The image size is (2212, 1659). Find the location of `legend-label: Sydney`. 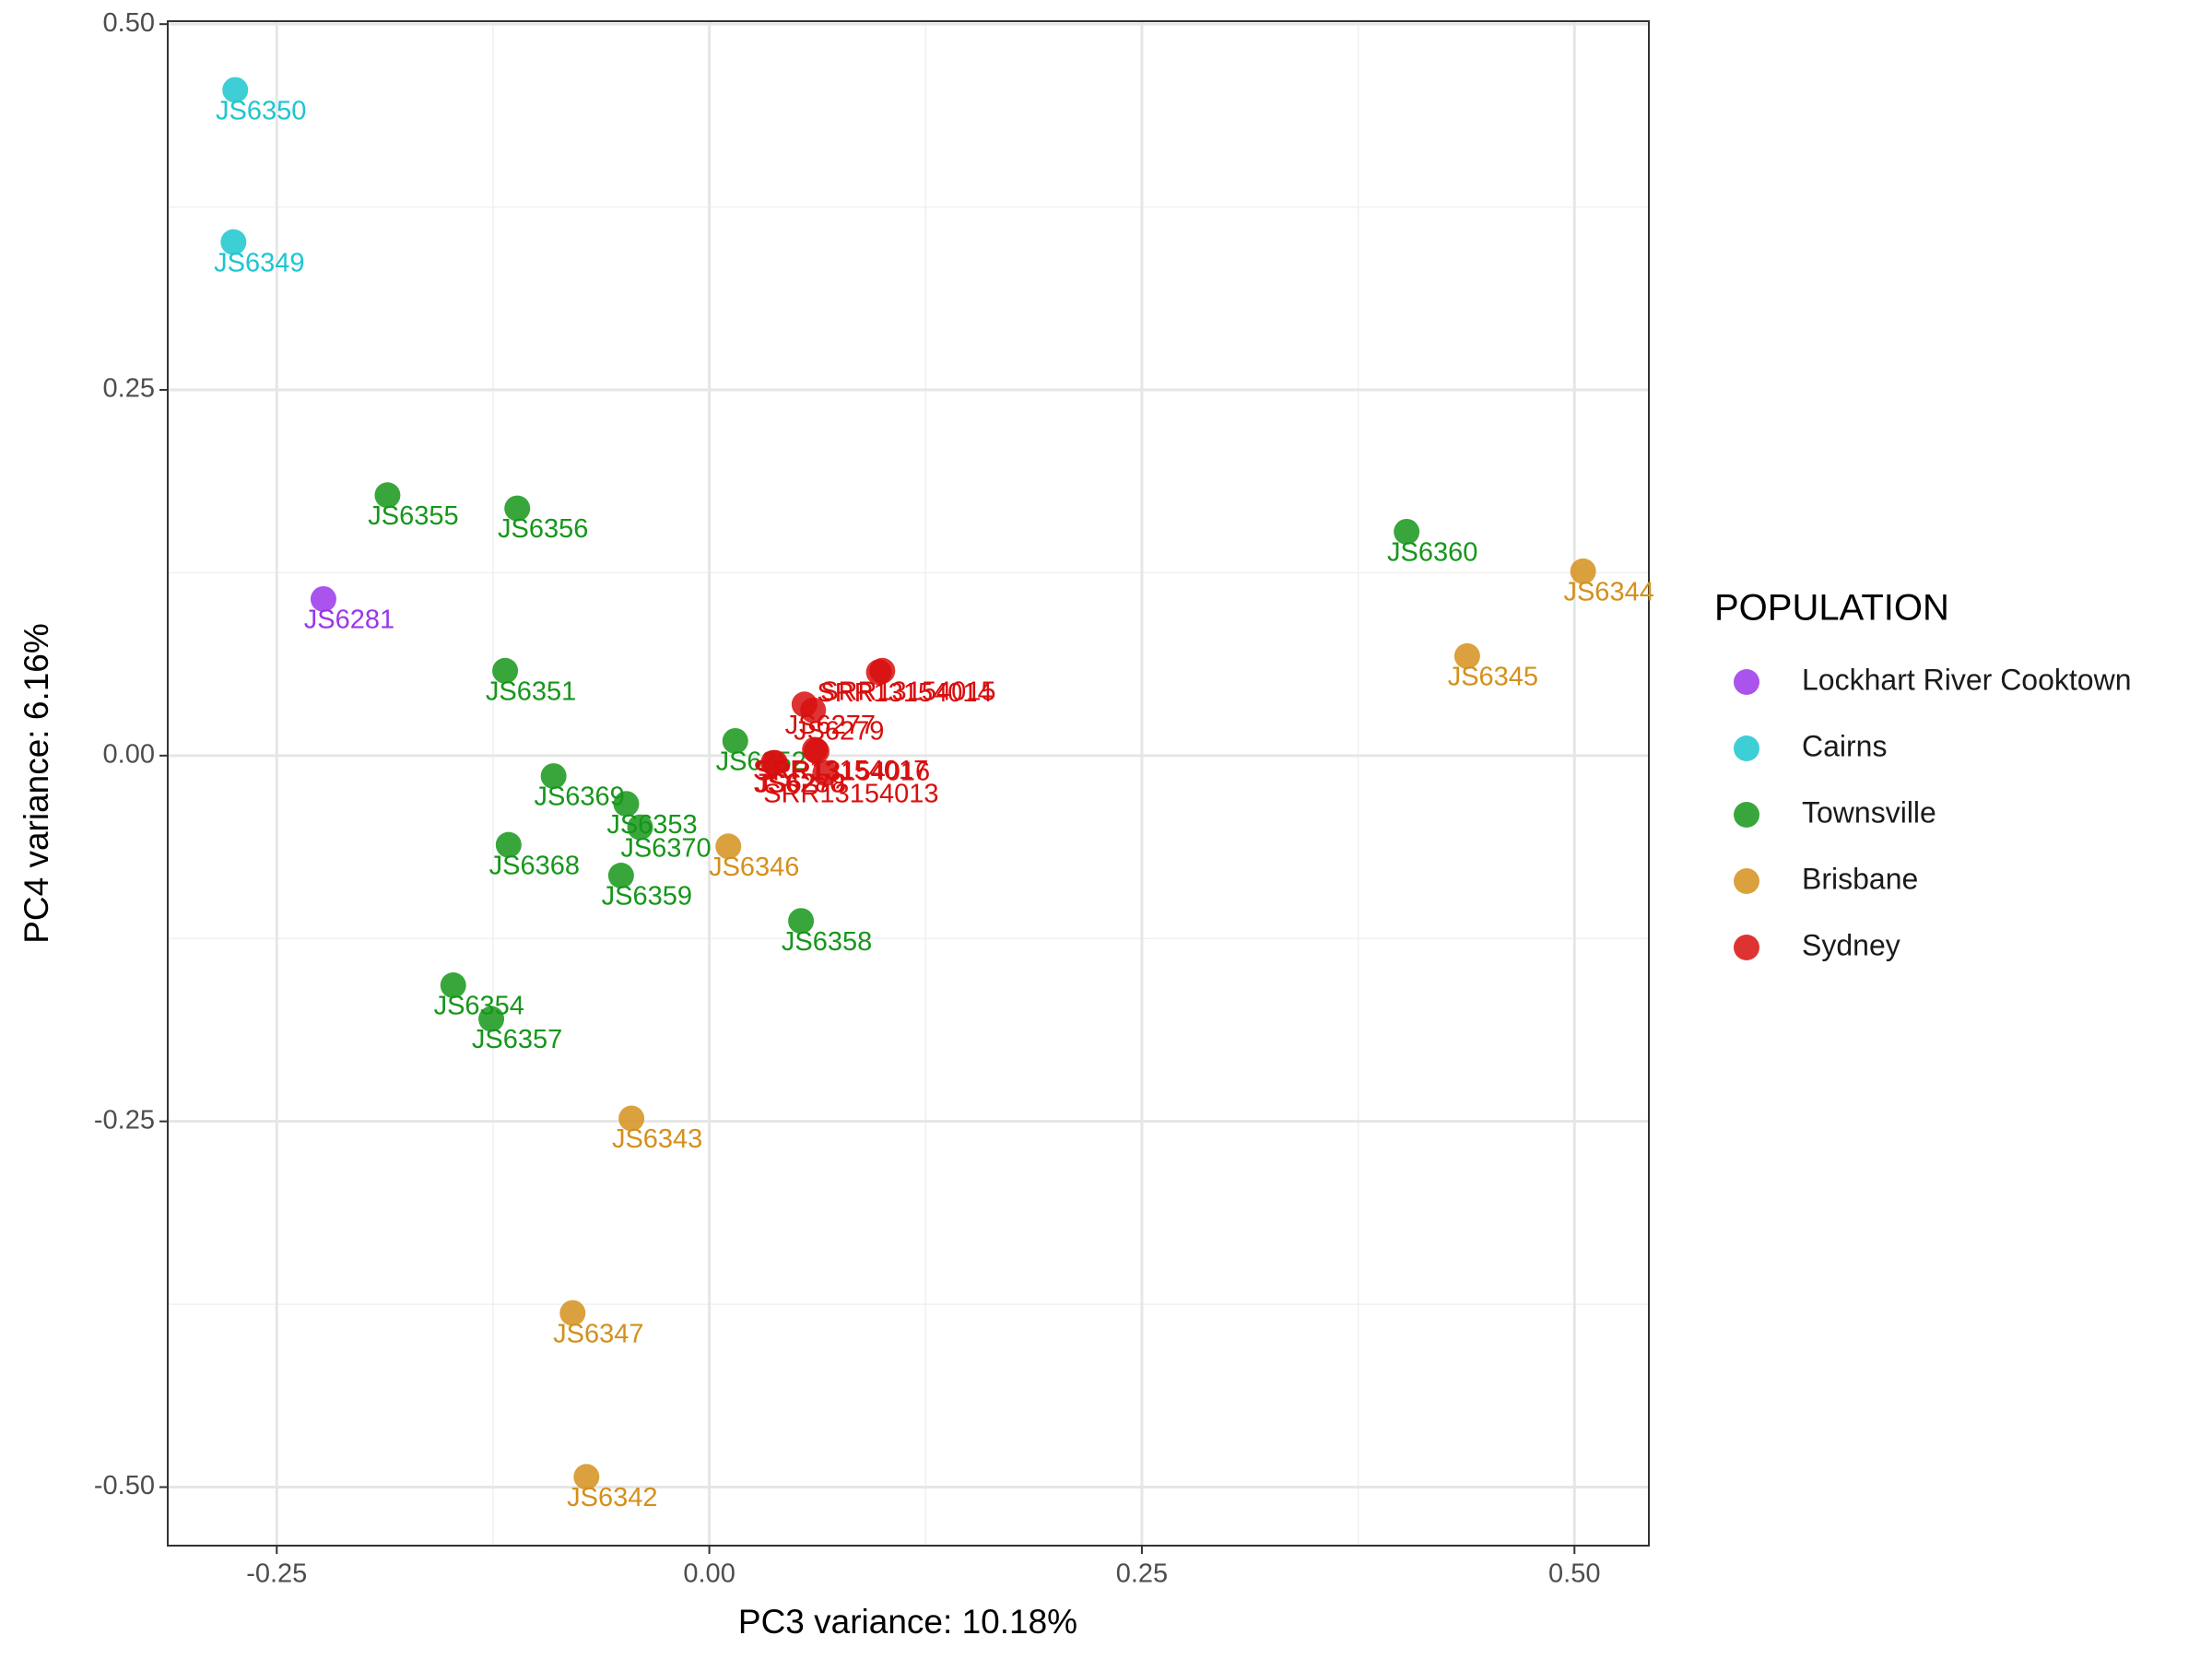

legend-label: Sydney is located at coordinates (1851, 944).